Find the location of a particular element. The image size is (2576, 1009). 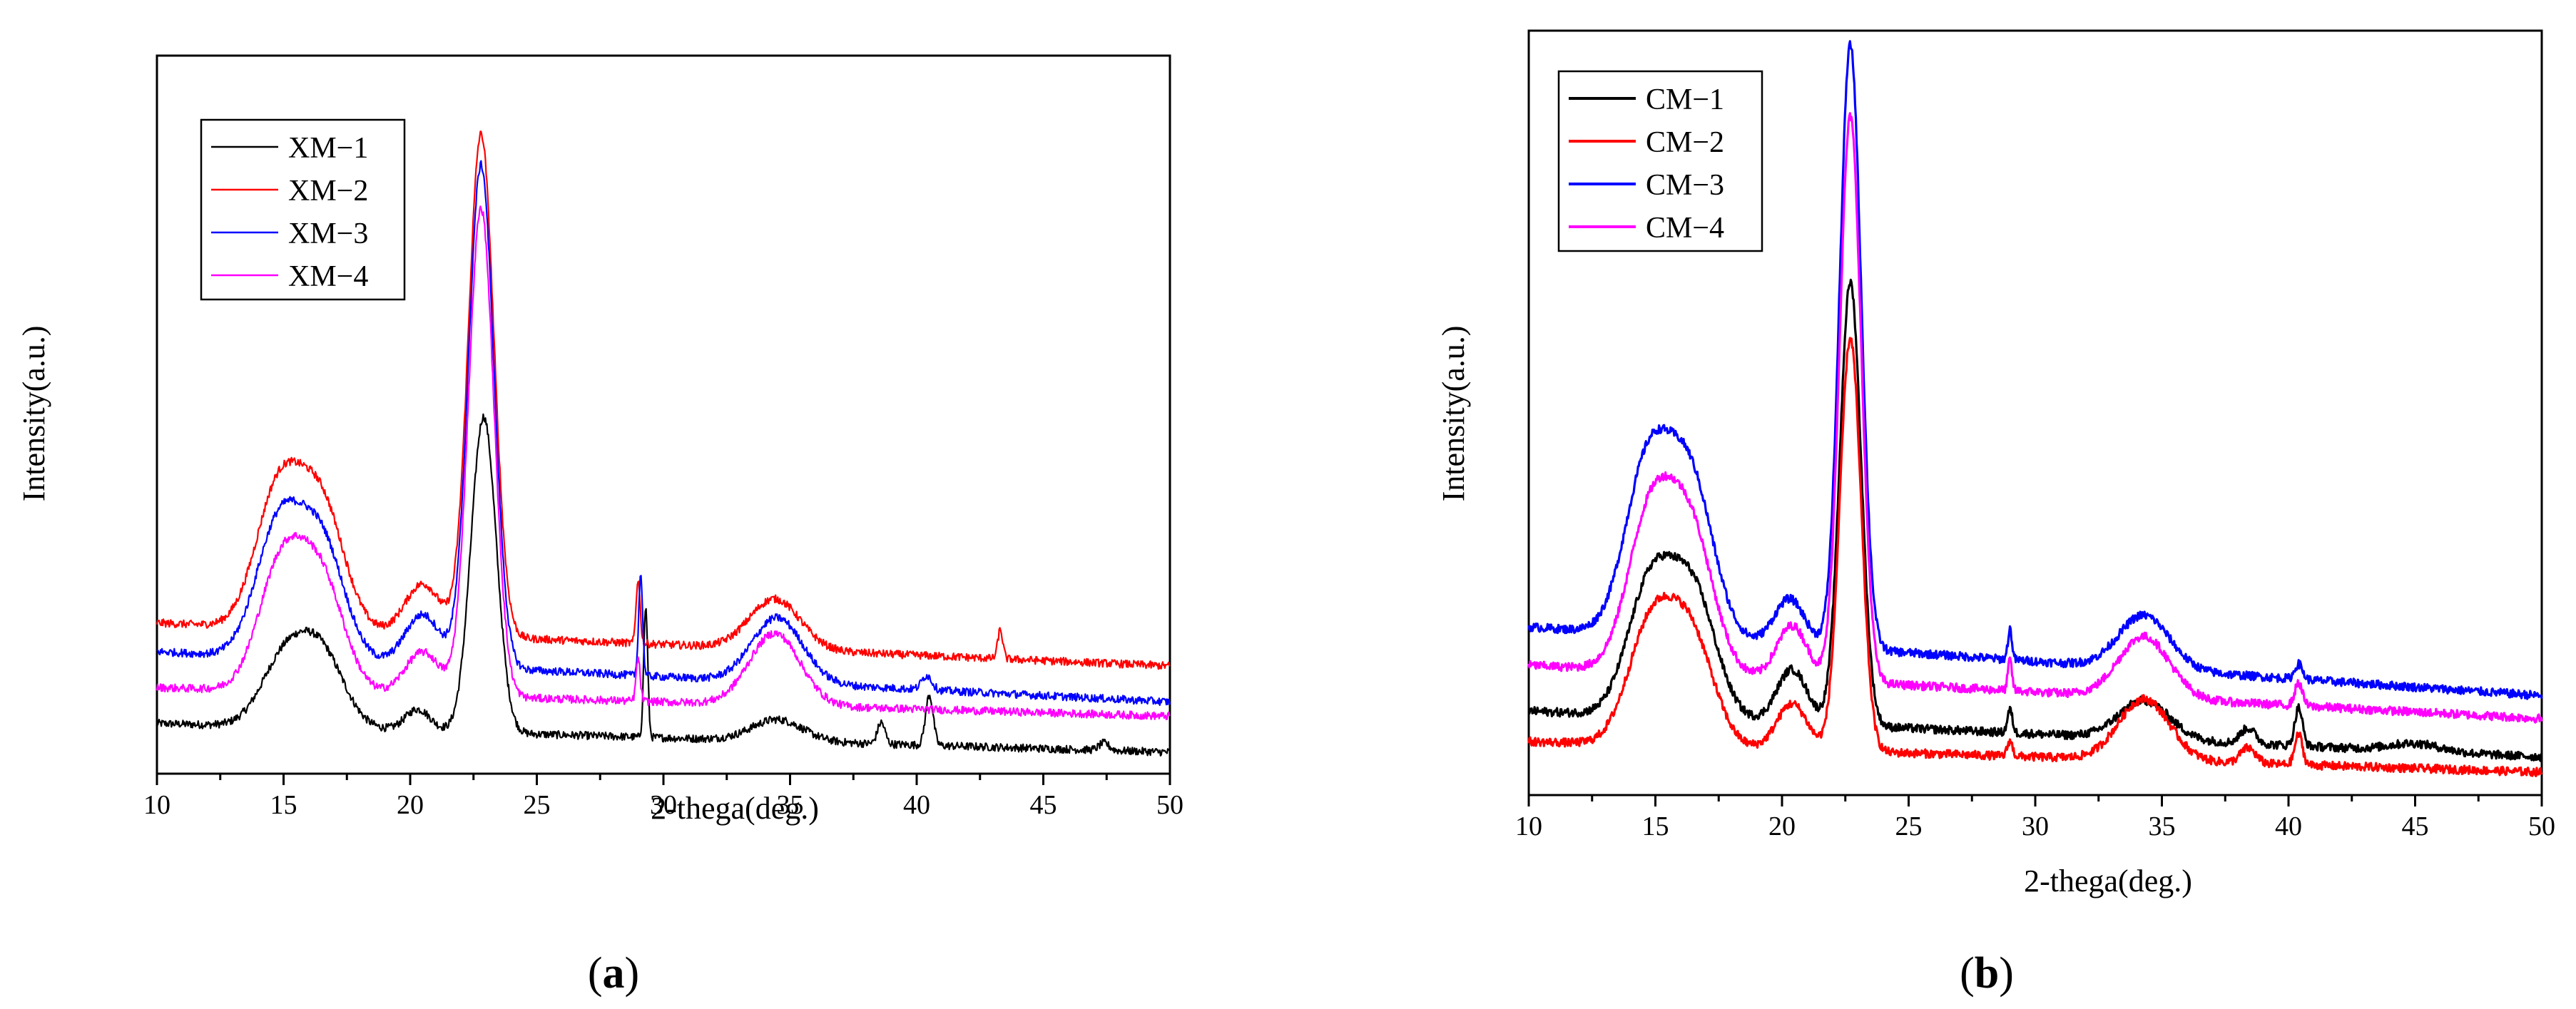

legend-label-3: CM−3 is located at coordinates (1685, 185).